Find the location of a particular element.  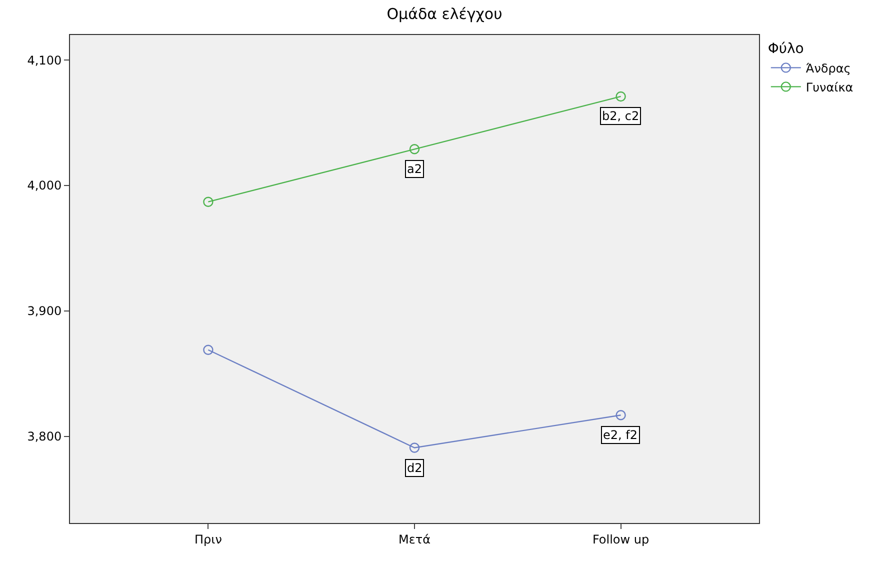

y-tick-label: 3,800 is located at coordinates (44, 437).